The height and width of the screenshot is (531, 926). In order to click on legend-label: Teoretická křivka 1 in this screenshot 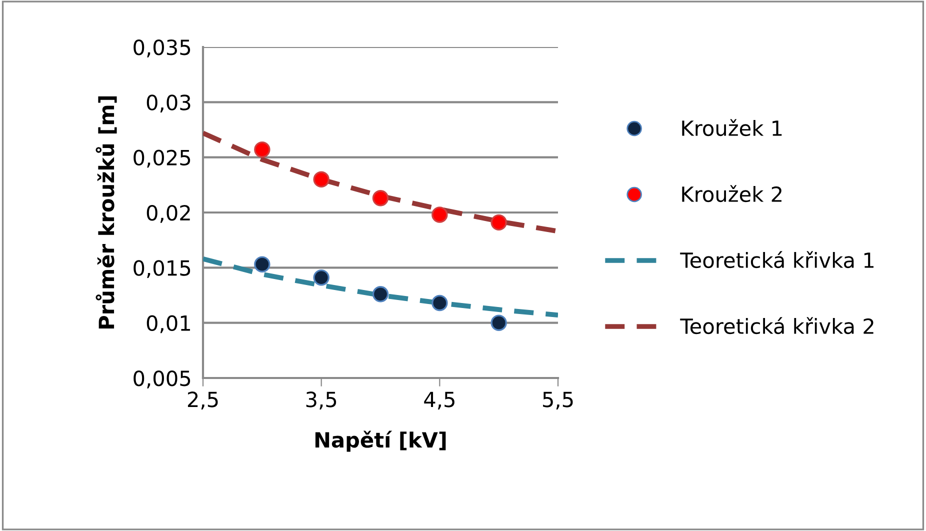, I will do `click(777, 259)`.